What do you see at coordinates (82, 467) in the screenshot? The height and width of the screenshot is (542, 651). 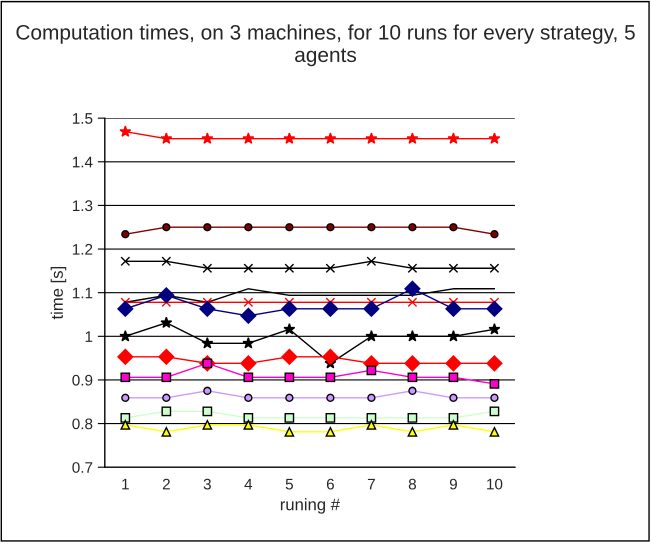 I see `y-tick-label: 0.7` at bounding box center [82, 467].